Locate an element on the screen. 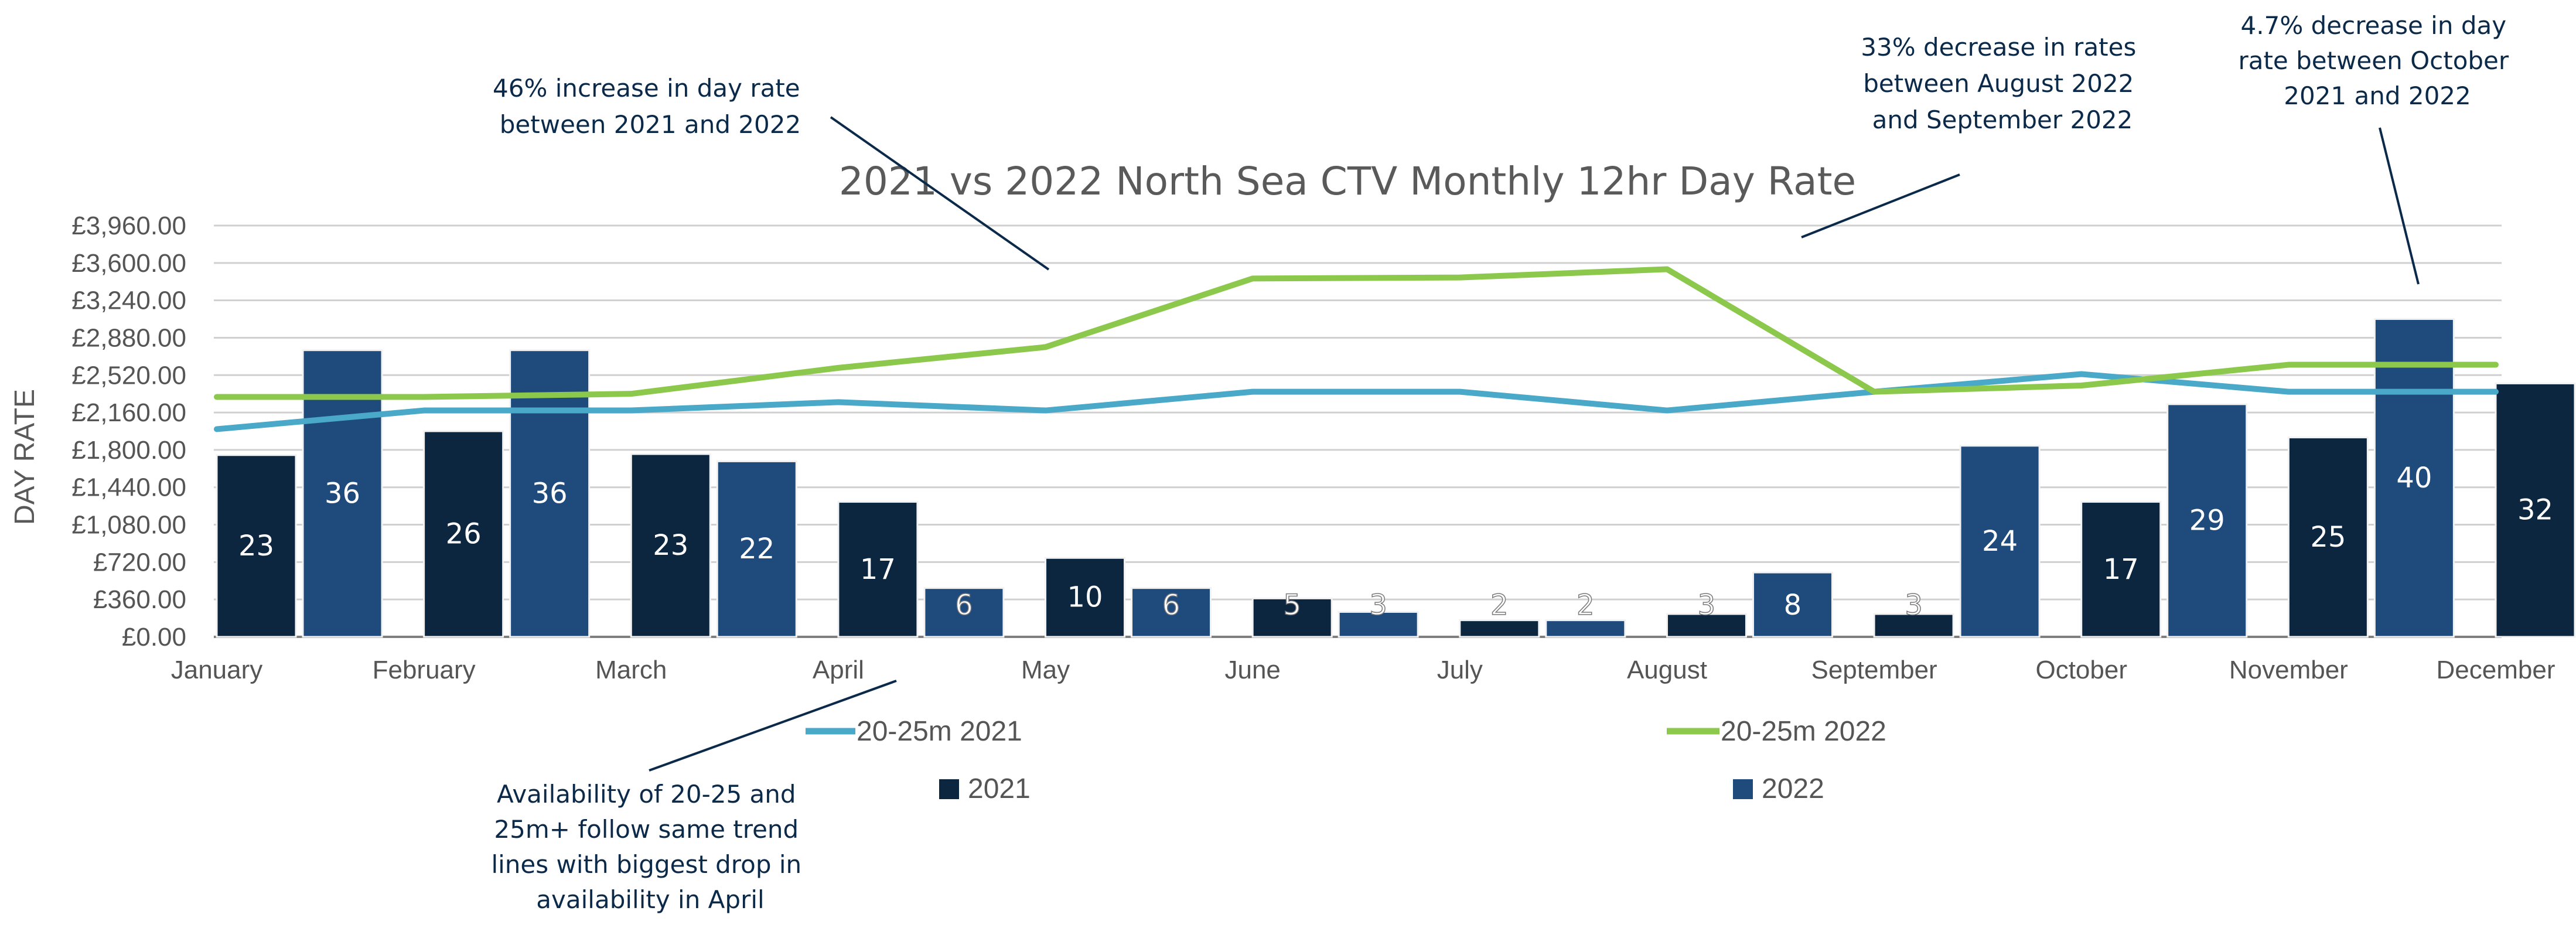 The image size is (2576, 938). legend-label-line-2021: 20-25m 2021 is located at coordinates (939, 731).